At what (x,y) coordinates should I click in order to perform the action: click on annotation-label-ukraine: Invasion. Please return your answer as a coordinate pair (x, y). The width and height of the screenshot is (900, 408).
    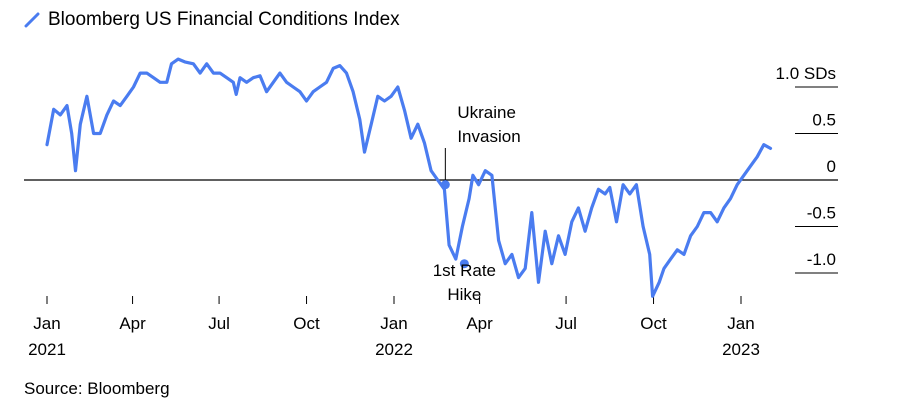
    Looking at the image, I should click on (488, 136).